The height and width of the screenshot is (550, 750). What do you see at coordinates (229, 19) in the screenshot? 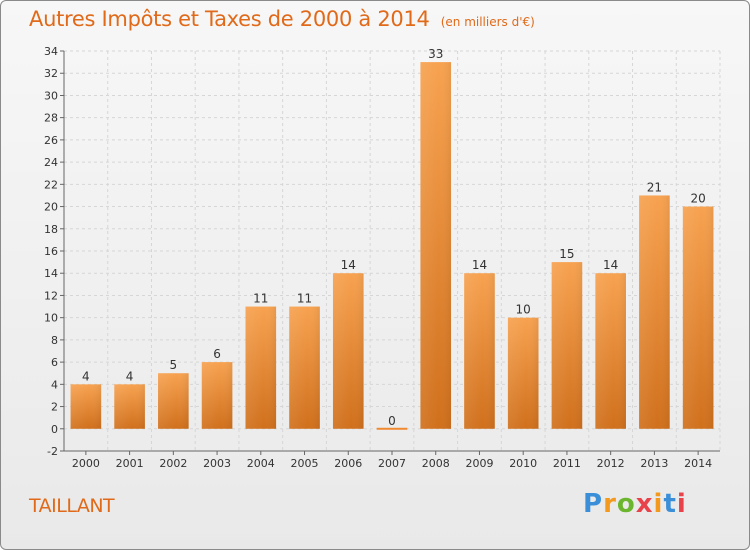
I see `chart-title: Autres Impôts et Taxes de 2000 à 2014` at bounding box center [229, 19].